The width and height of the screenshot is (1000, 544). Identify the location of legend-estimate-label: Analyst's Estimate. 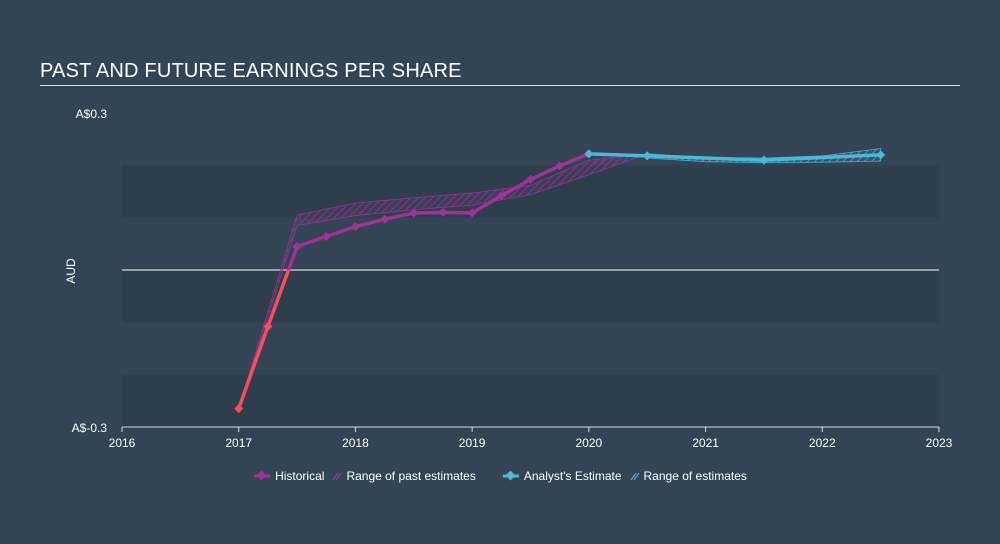
(572, 476).